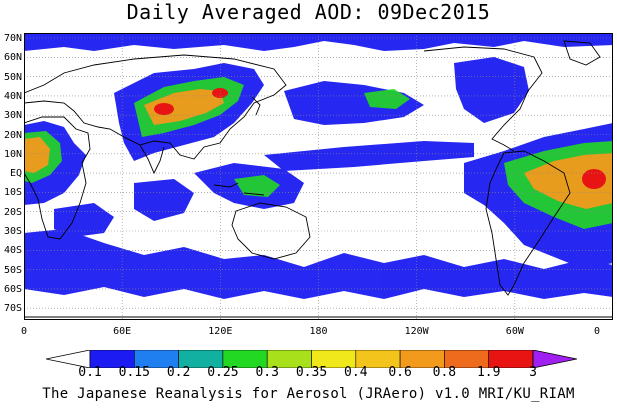 This screenshot has height=408, width=617. What do you see at coordinates (12, 96) in the screenshot?
I see `lat-label: 40N` at bounding box center [12, 96].